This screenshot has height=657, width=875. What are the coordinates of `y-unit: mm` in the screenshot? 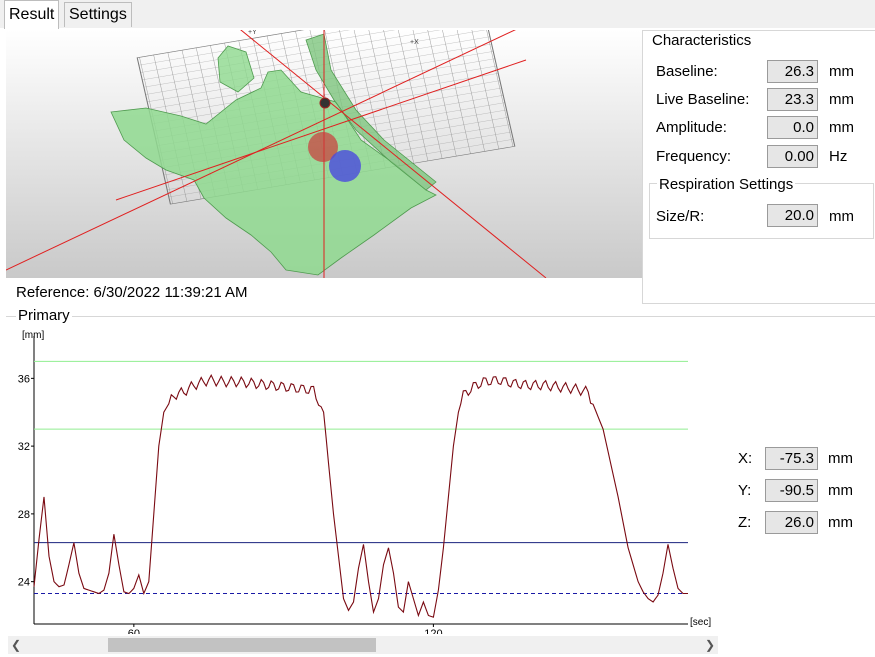 It's located at (840, 490).